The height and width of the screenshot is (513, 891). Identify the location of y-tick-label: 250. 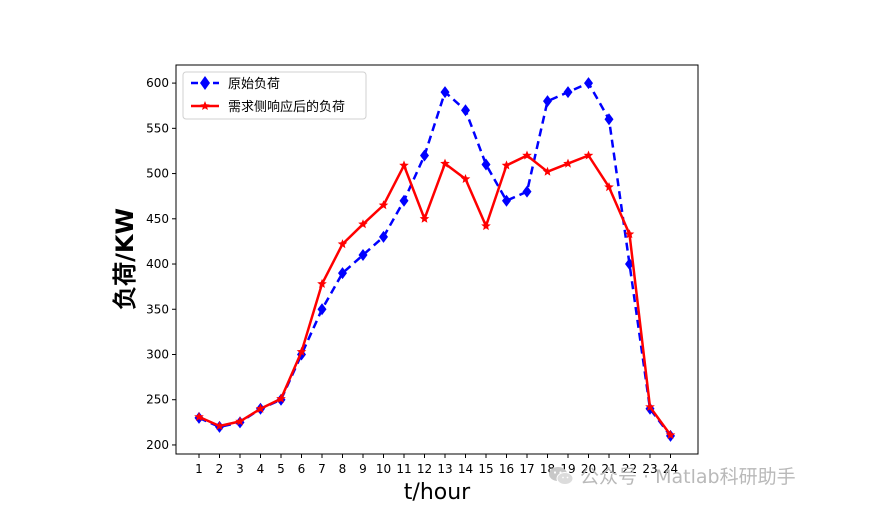
(157, 400).